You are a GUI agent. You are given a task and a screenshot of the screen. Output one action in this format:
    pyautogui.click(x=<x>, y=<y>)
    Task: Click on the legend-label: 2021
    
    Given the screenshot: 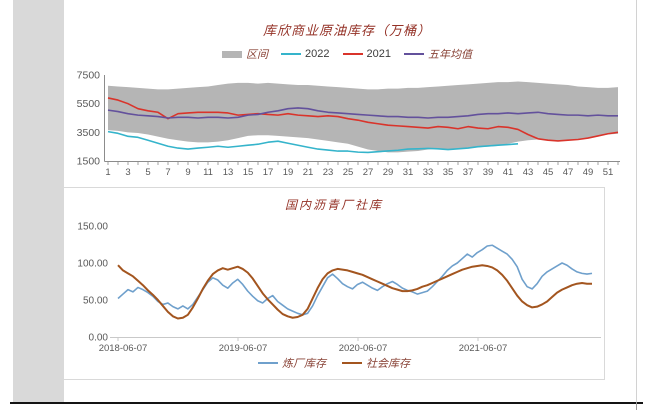 What is the action you would take?
    pyautogui.click(x=378, y=54)
    